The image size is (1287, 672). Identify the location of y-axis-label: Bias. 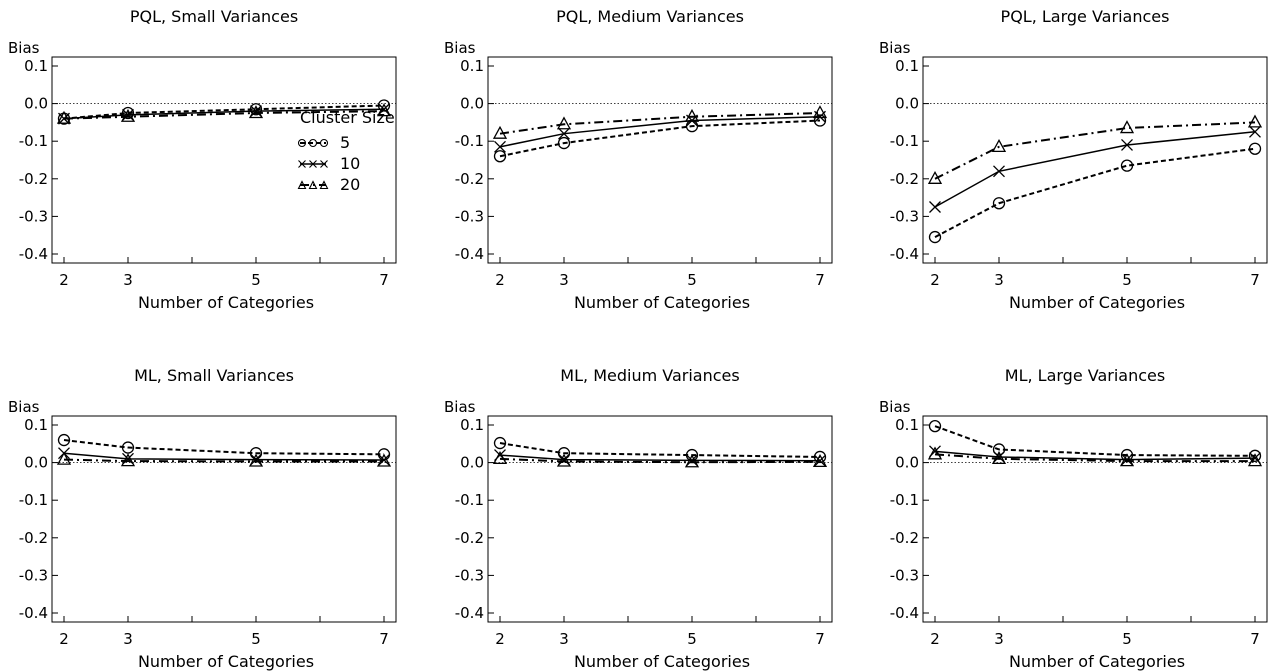
(895, 407).